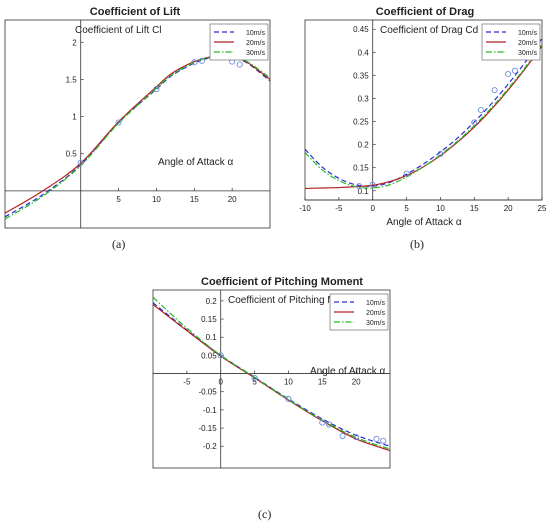  What do you see at coordinates (322, 382) in the screenshot?
I see `x-tick-label-moment: 15` at bounding box center [322, 382].